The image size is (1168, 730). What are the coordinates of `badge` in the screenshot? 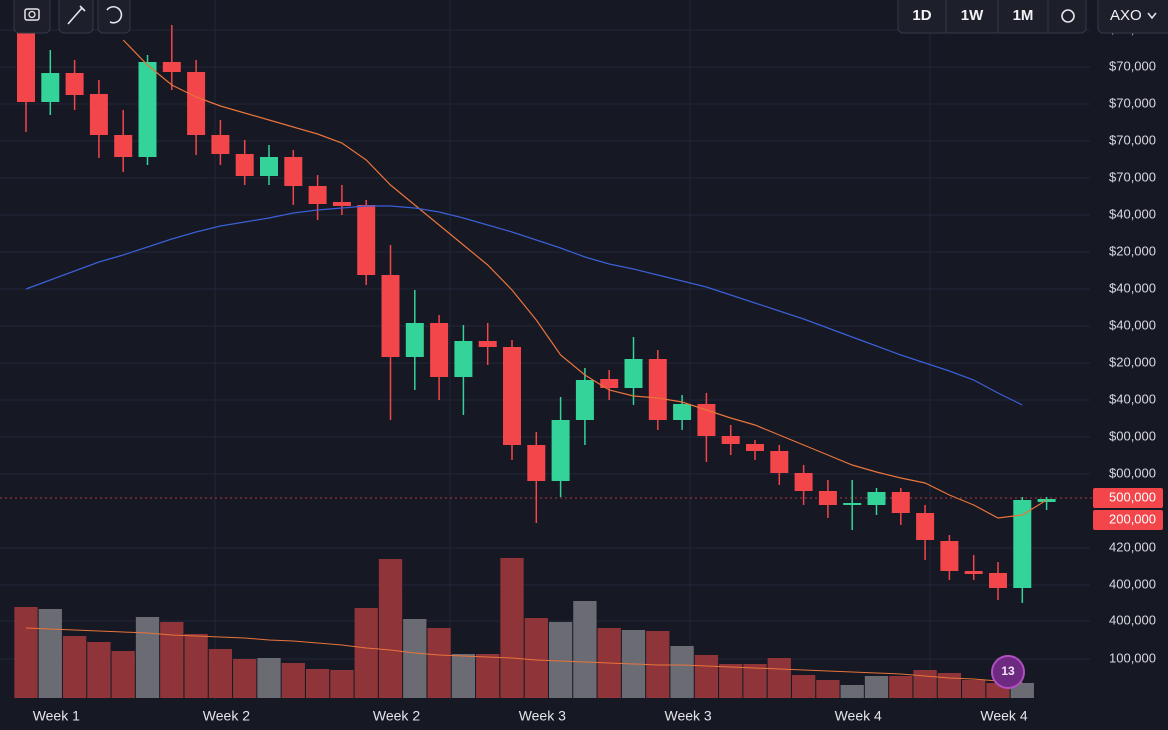 It's located at (1008, 672).